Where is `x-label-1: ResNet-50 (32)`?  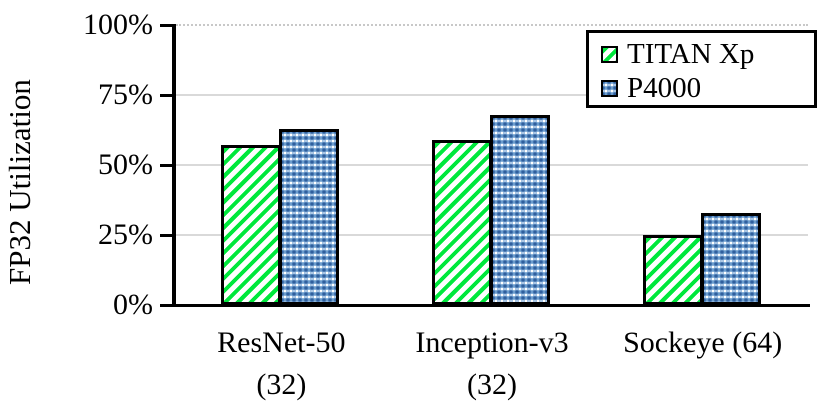 x-label-1: ResNet-50 (32) is located at coordinates (281, 364).